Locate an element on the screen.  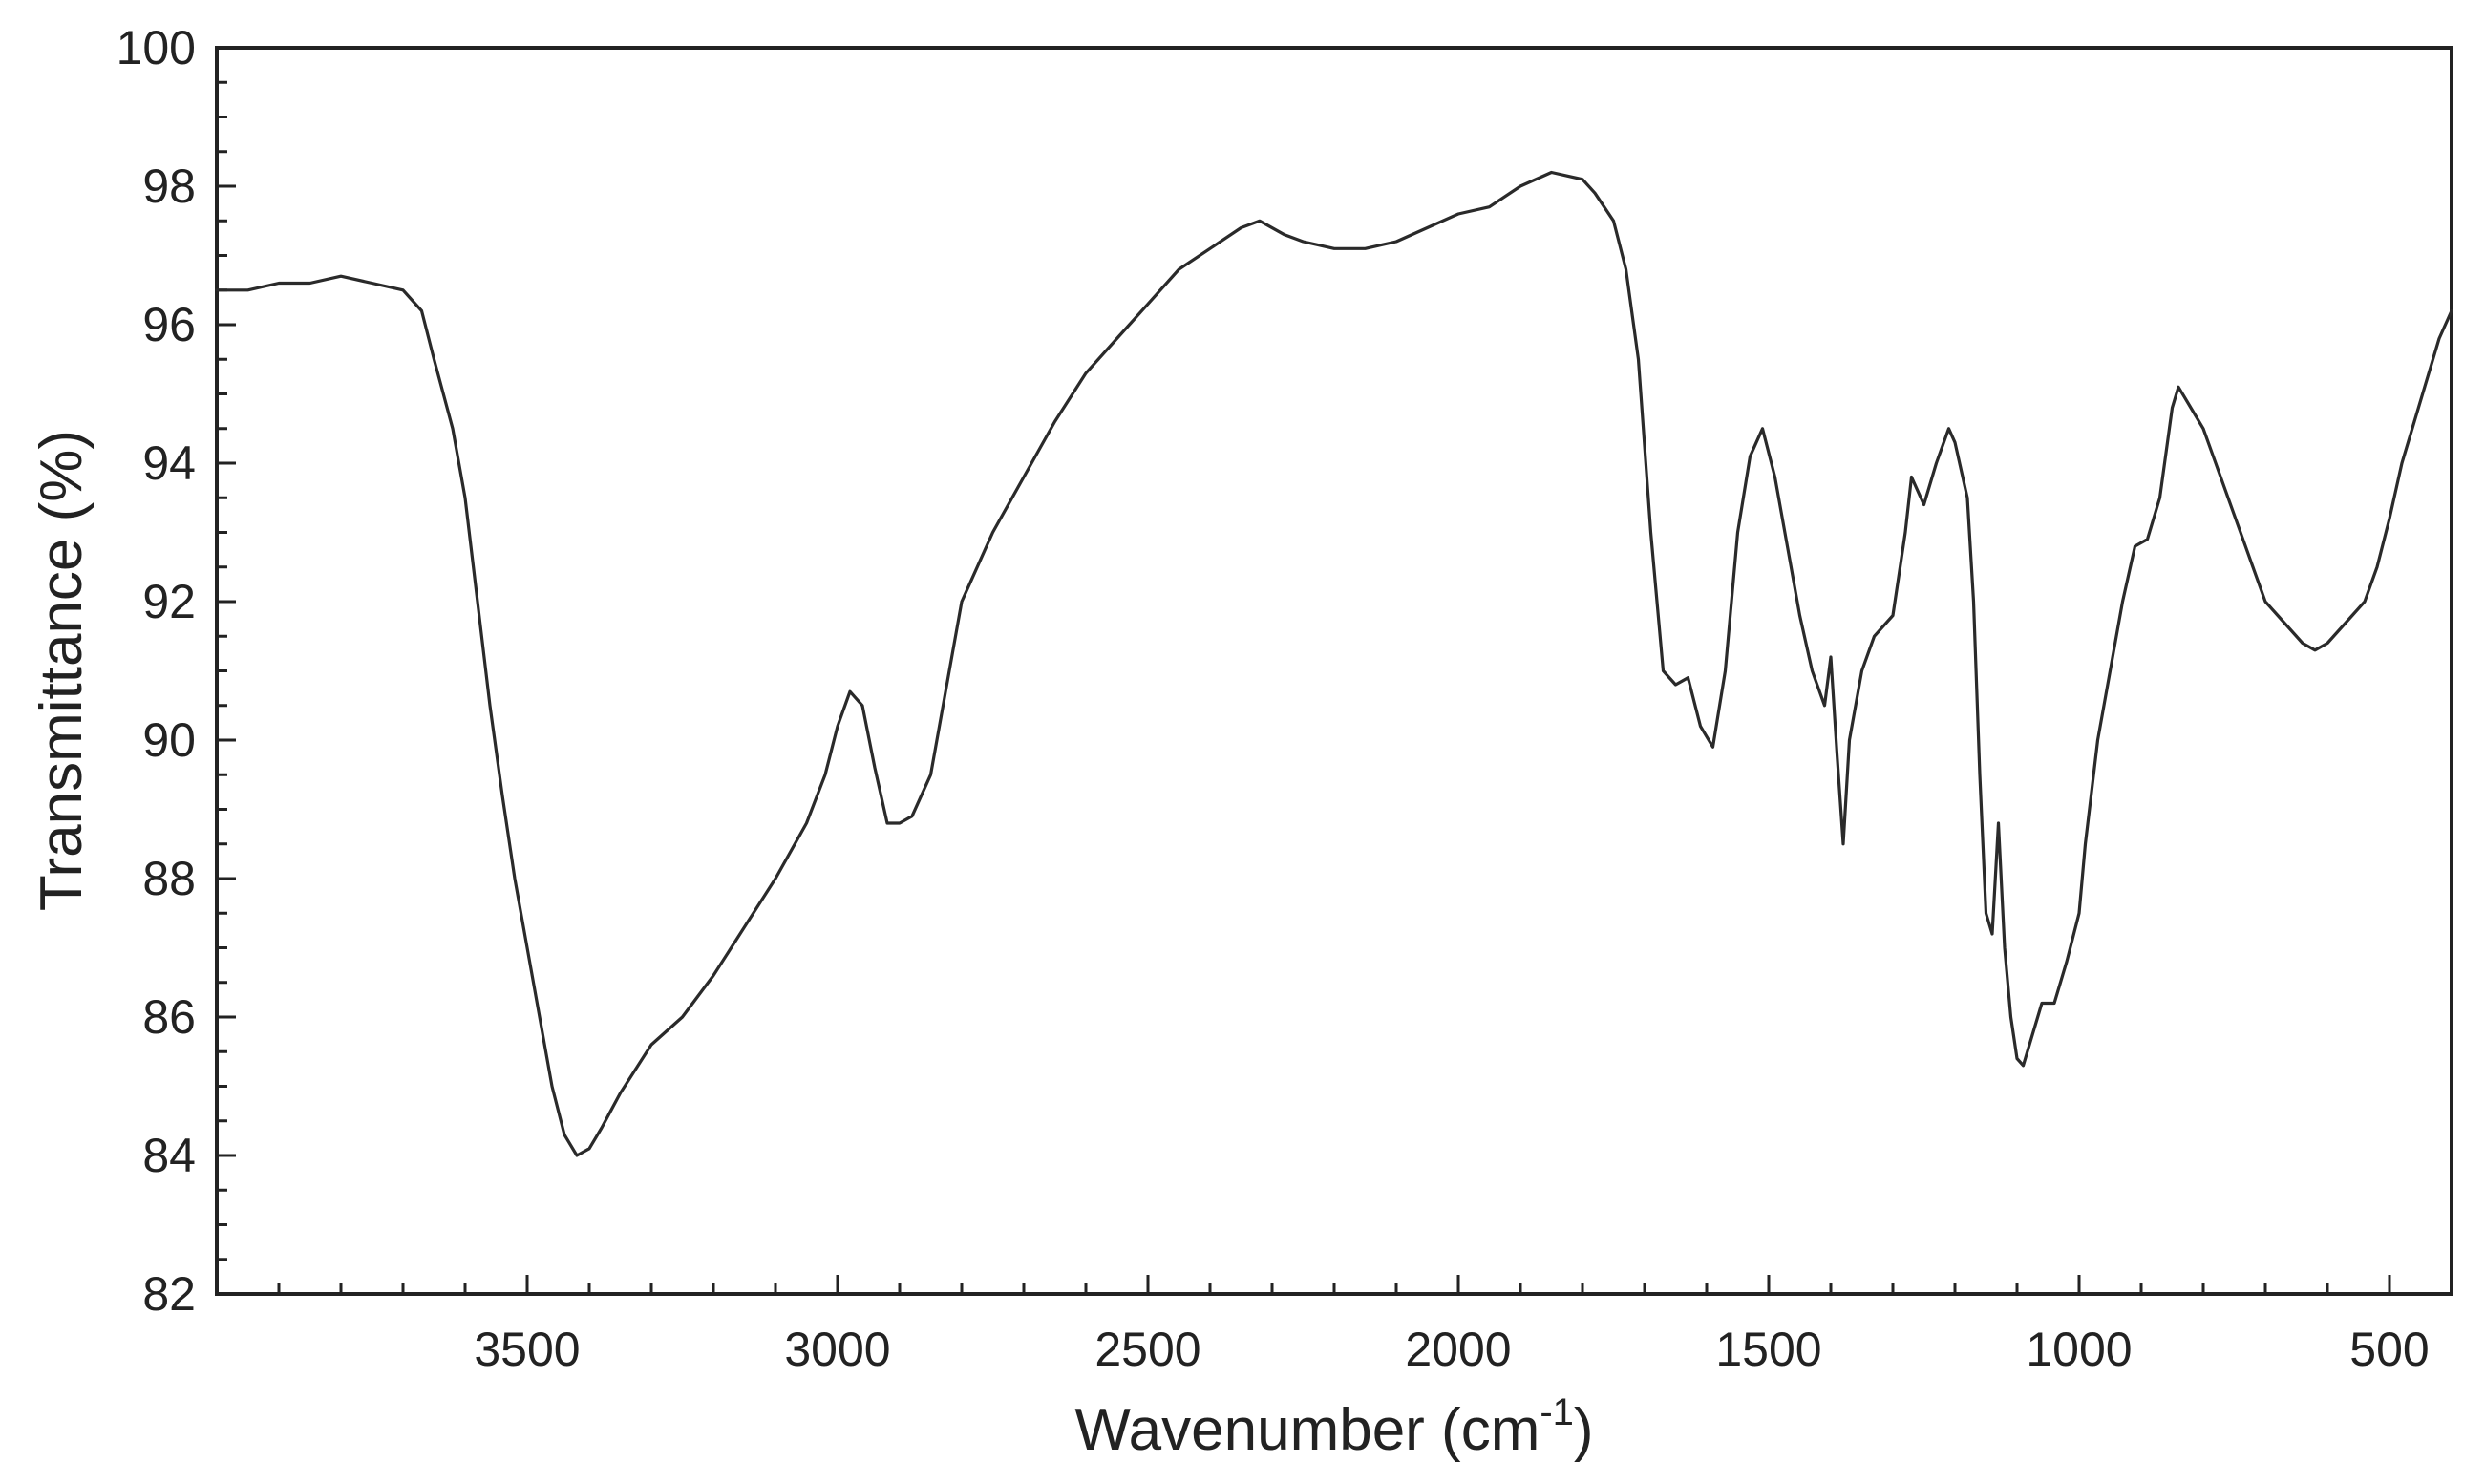
y-tick-label: 100 is located at coordinates (156, 48).